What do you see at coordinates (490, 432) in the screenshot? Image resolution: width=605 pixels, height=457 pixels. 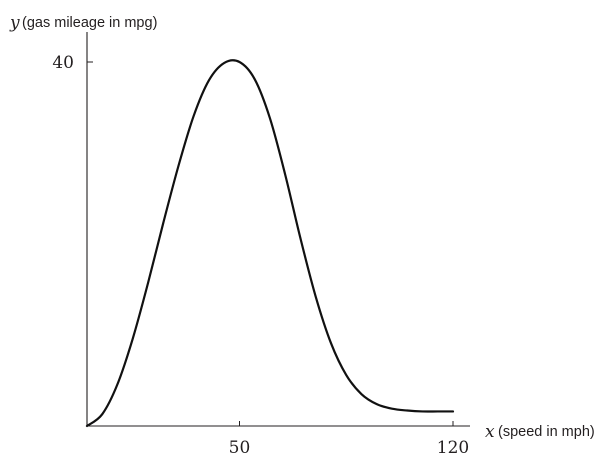 I see `x-axis-variable: x` at bounding box center [490, 432].